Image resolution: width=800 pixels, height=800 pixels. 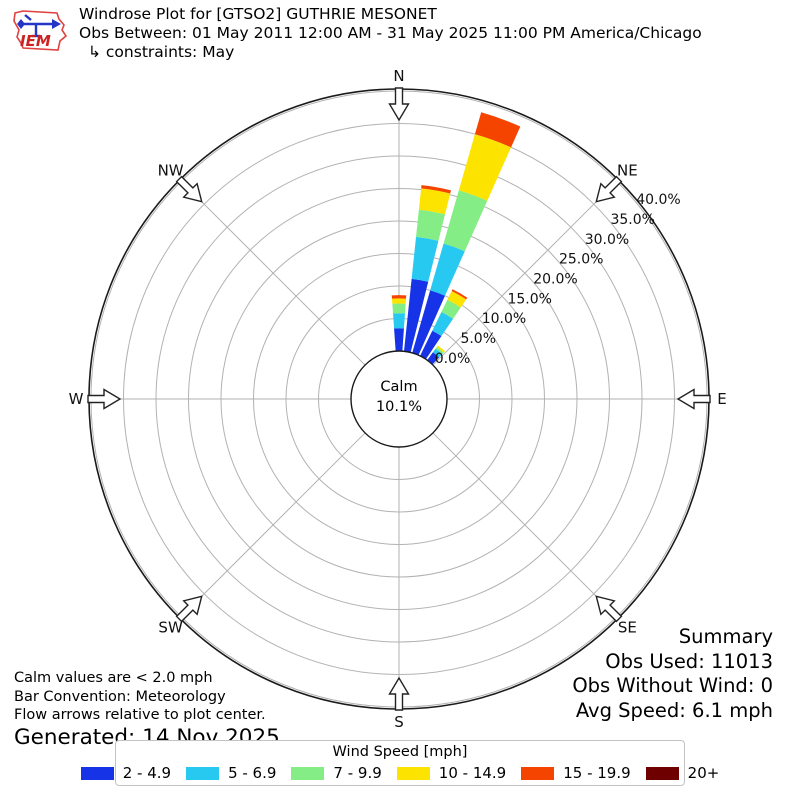 I want to click on summary-title: Summary, so click(x=725, y=636).